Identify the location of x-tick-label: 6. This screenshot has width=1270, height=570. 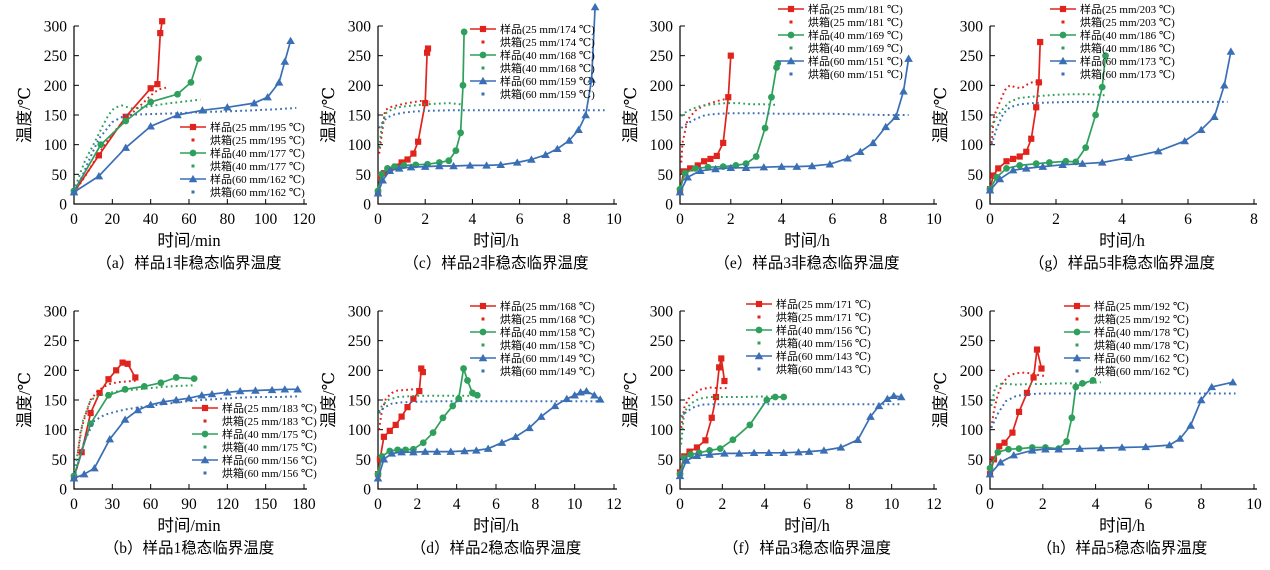
(807, 504).